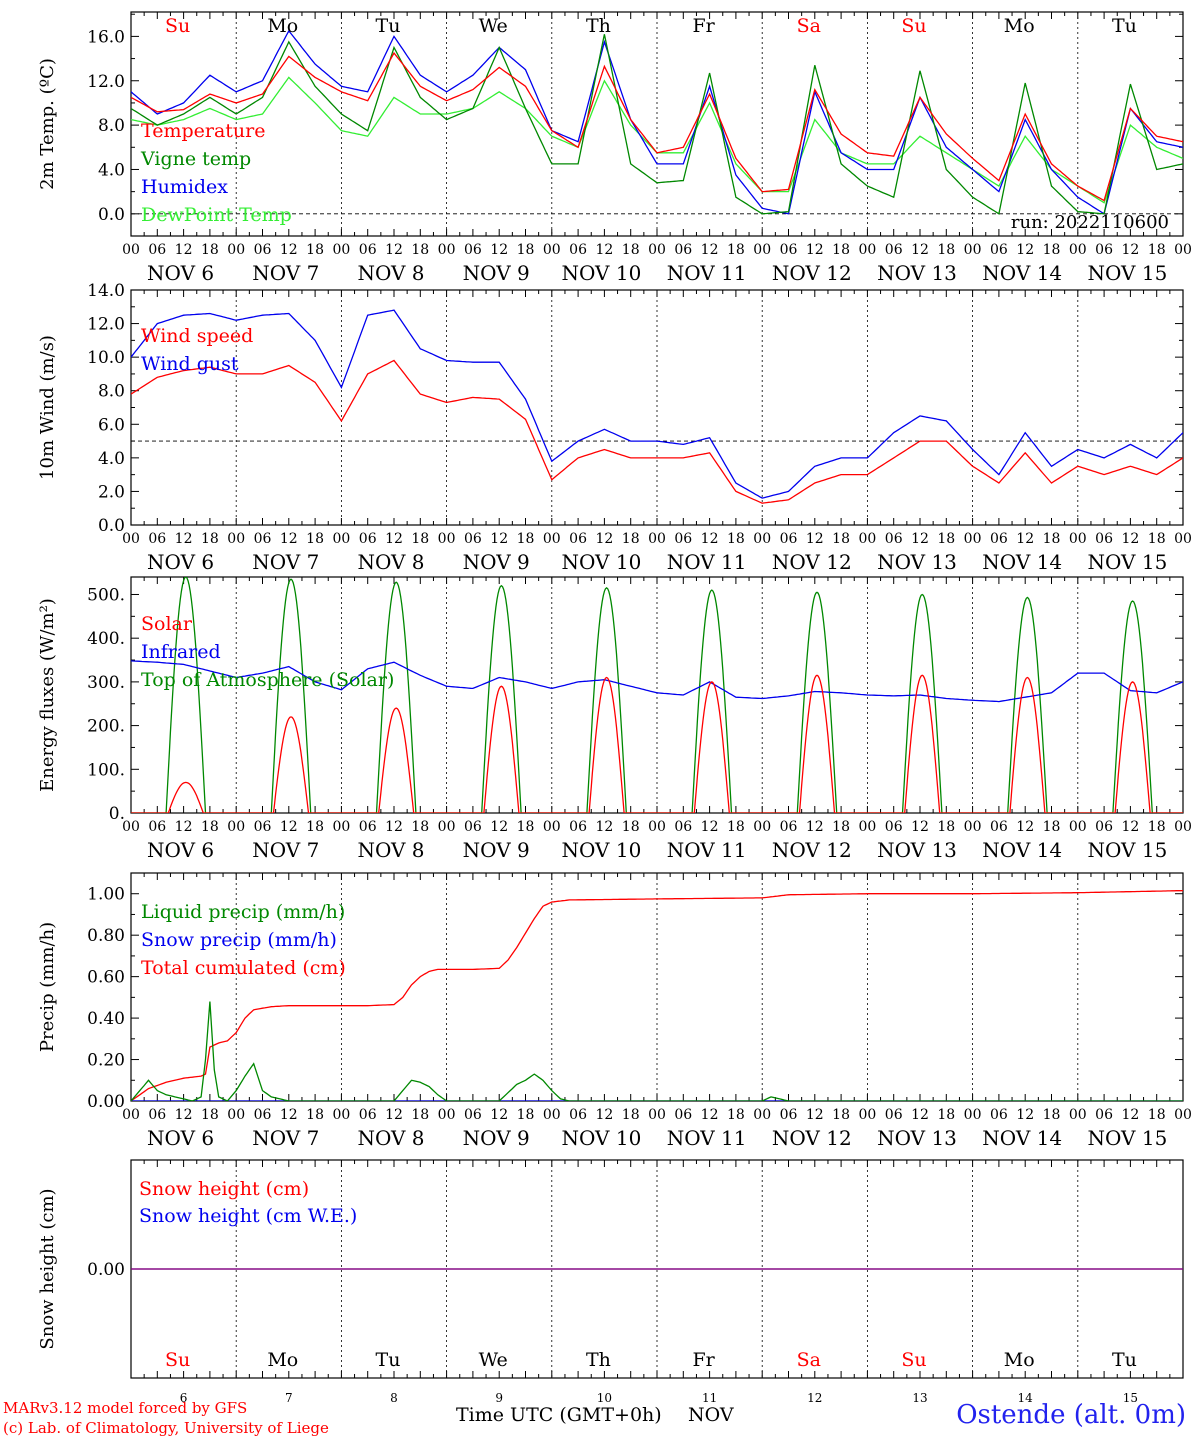  What do you see at coordinates (707, 273) in the screenshot?
I see `date-label: NOV 11` at bounding box center [707, 273].